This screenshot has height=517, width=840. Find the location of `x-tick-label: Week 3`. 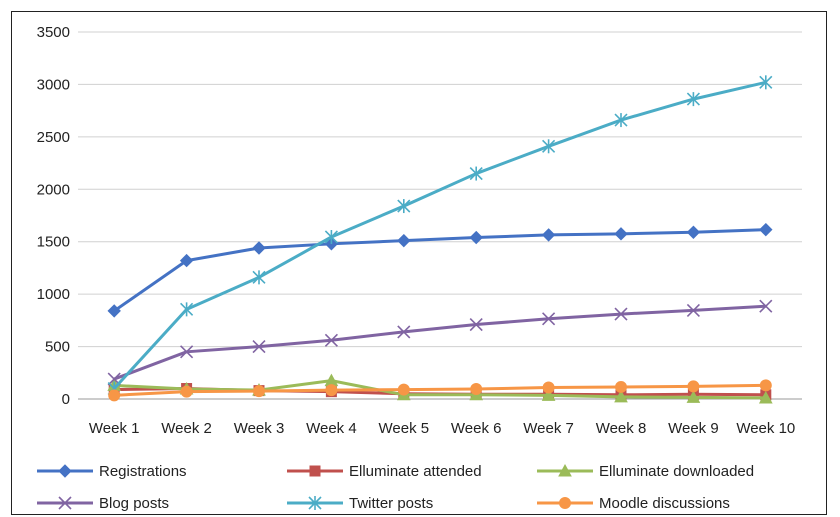

x-tick-label: Week 3 is located at coordinates (259, 428).